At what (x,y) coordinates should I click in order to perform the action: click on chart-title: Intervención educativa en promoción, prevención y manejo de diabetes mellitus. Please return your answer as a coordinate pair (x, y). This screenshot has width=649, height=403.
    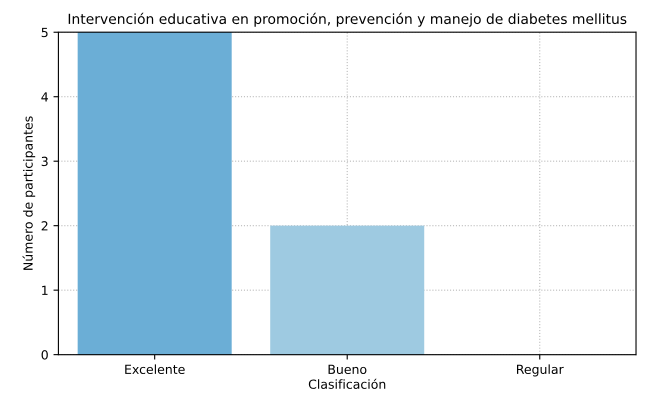
    Looking at the image, I should click on (347, 19).